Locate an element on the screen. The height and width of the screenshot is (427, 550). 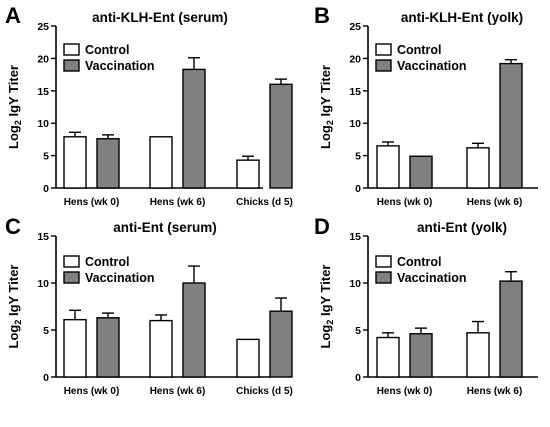
panel-letter: C is located at coordinates (13, 226).